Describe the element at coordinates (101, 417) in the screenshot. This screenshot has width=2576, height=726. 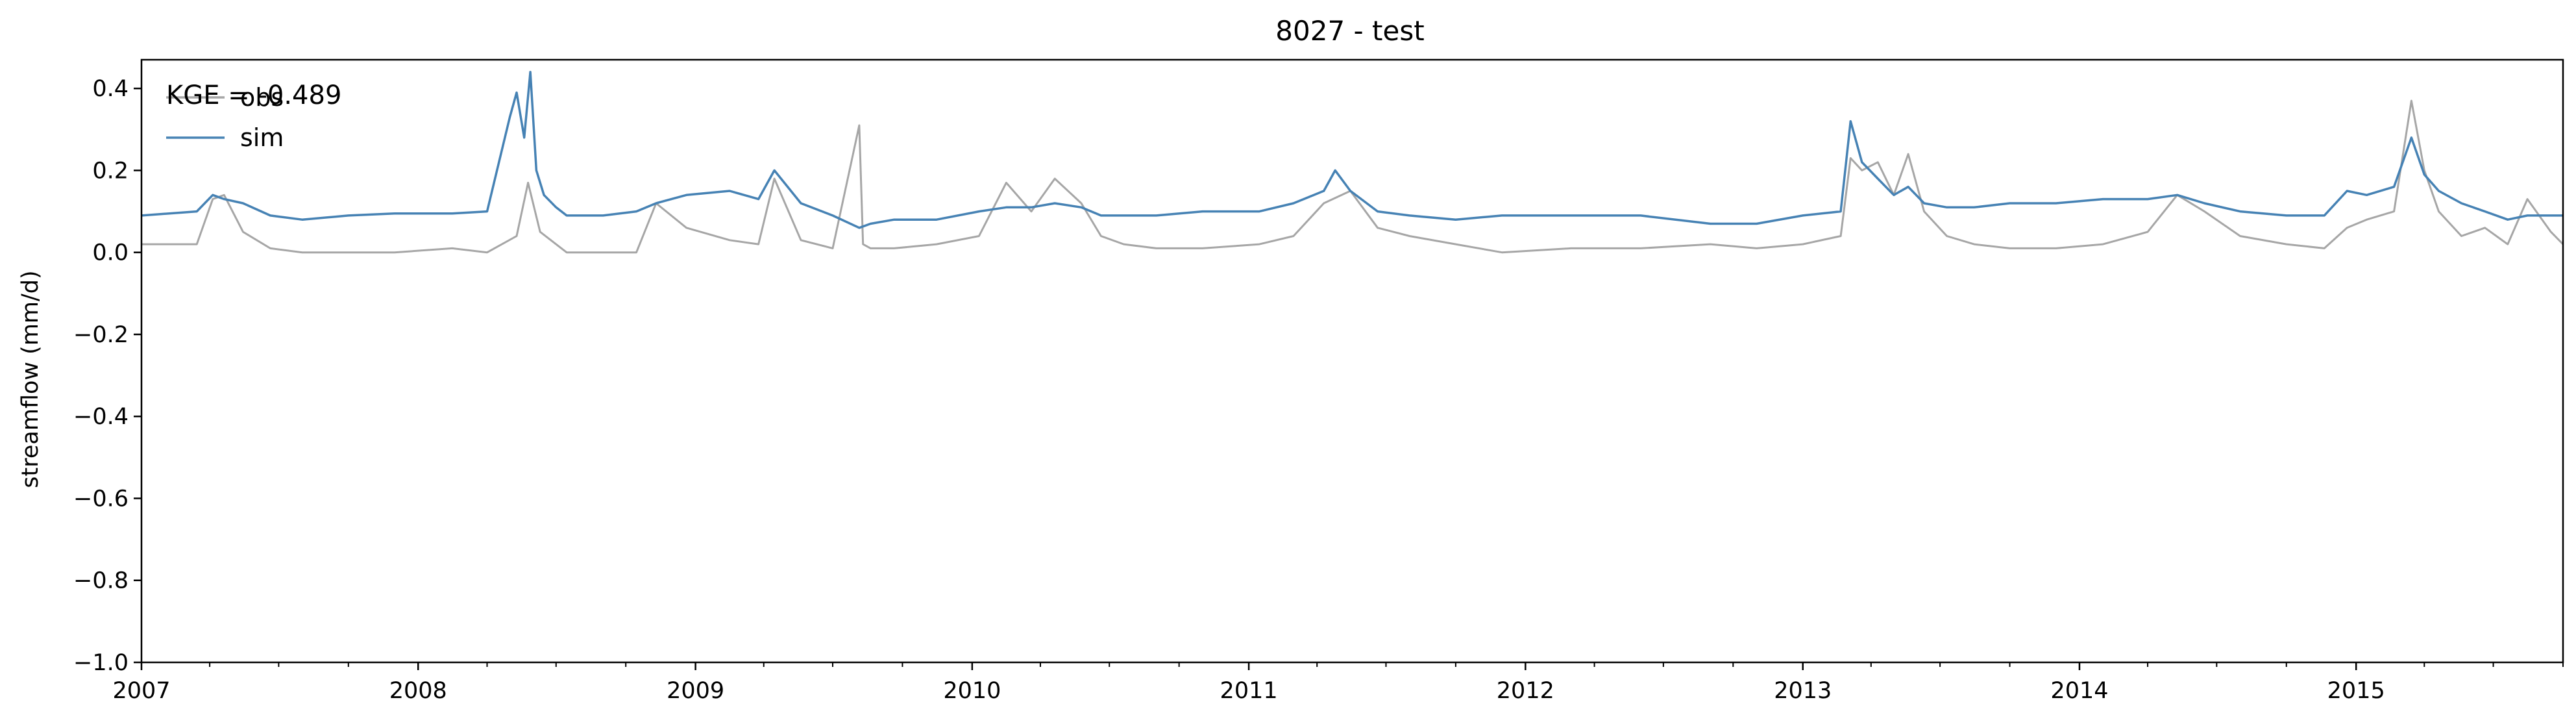
I see `y-tick-label: −0.4` at that location.